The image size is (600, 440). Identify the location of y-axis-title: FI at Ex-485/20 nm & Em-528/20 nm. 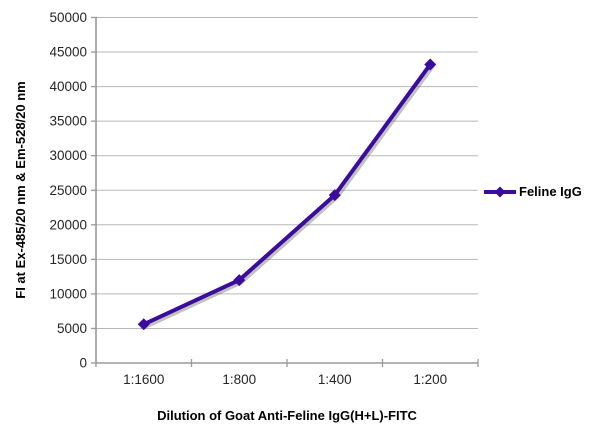
(20, 190).